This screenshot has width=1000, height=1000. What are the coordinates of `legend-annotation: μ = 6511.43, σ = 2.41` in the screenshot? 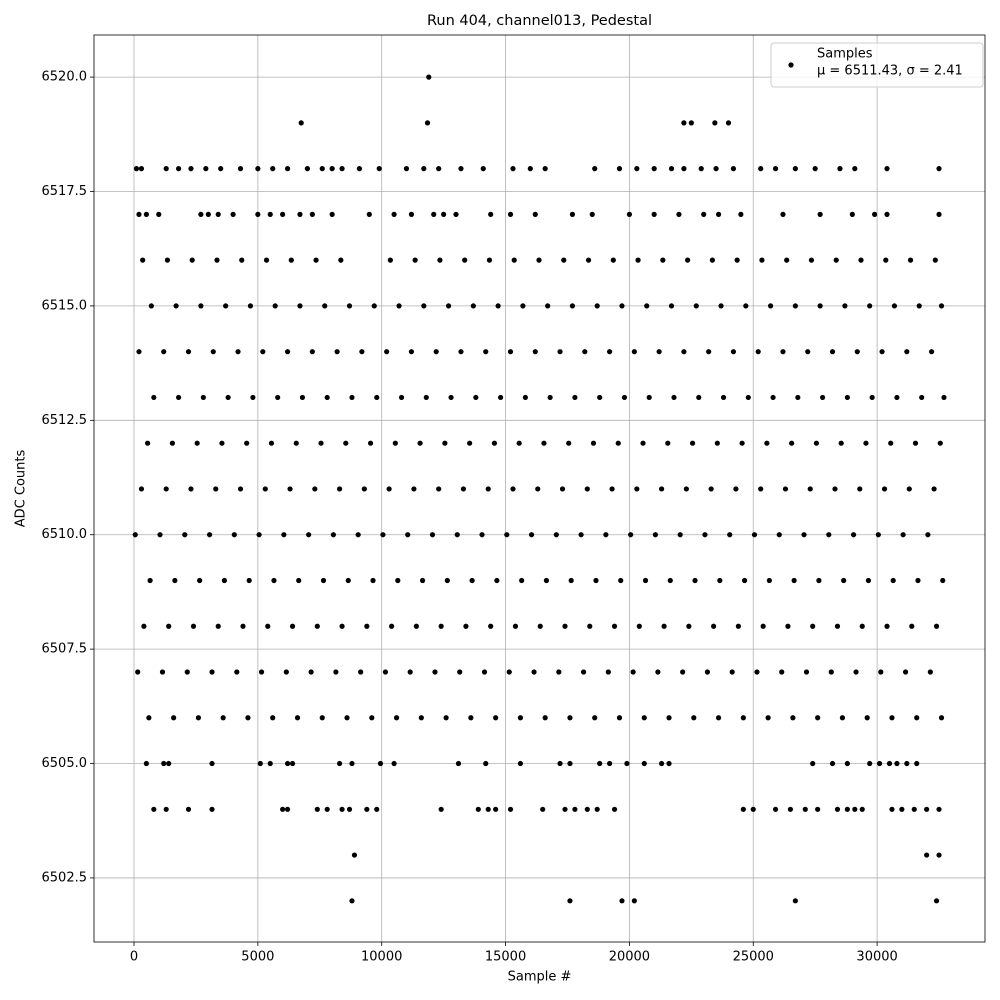 It's located at (890, 71).